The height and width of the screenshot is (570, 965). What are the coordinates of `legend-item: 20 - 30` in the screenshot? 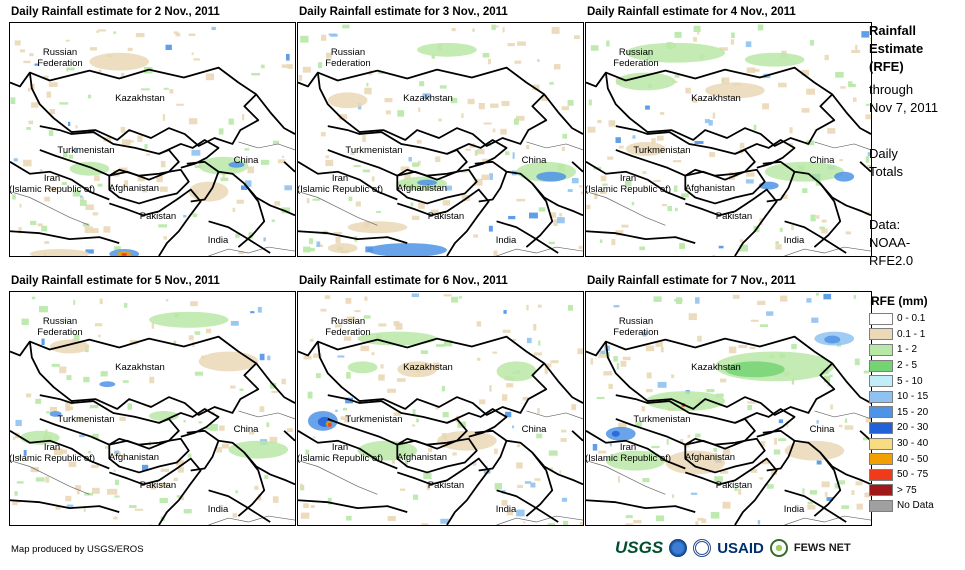 It's located at (901, 428).